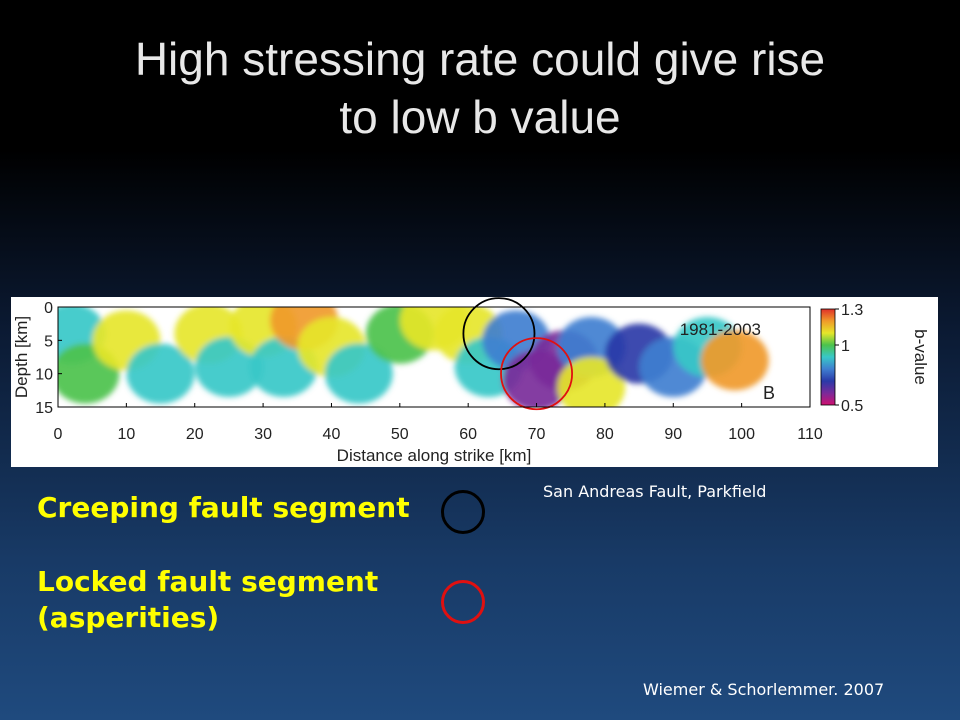 This screenshot has width=960, height=720. I want to click on locked-segment-label-line-2: (asperities), so click(128, 617).